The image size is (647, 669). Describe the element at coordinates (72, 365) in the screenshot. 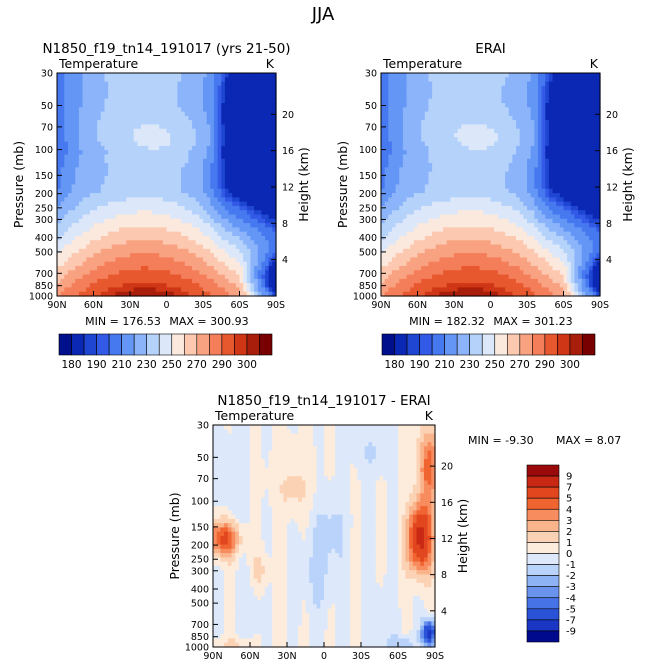

I see `colorbar-label: 180` at that location.